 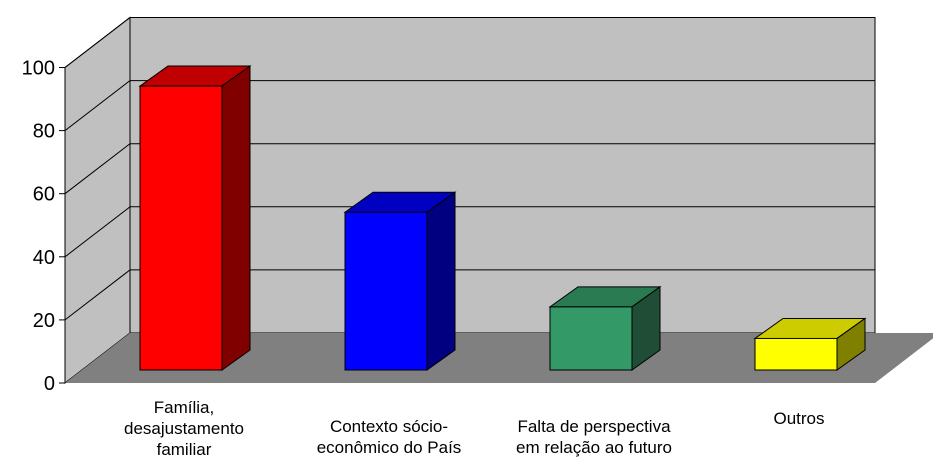 What do you see at coordinates (49, 384) in the screenshot?
I see `y-tick-label: 0` at bounding box center [49, 384].